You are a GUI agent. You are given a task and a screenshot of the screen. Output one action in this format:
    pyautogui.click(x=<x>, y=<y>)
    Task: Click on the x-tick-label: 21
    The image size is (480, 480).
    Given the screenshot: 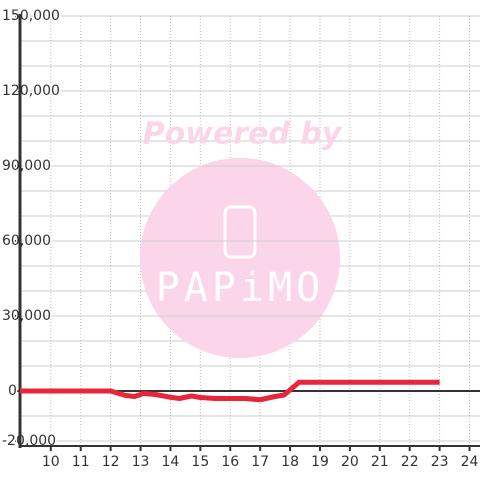 What is the action you would take?
    pyautogui.click(x=380, y=462)
    